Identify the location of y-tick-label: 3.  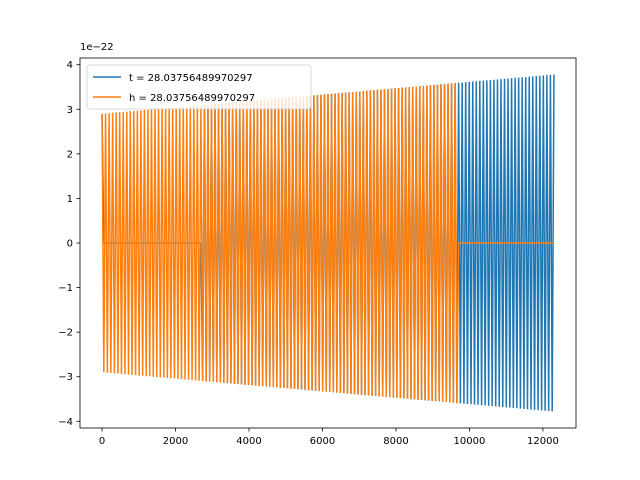
(70, 110).